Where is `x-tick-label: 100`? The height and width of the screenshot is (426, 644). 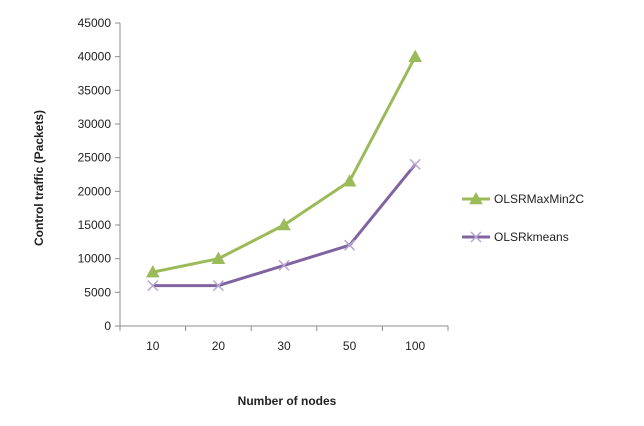
x-tick-label: 100 is located at coordinates (415, 346).